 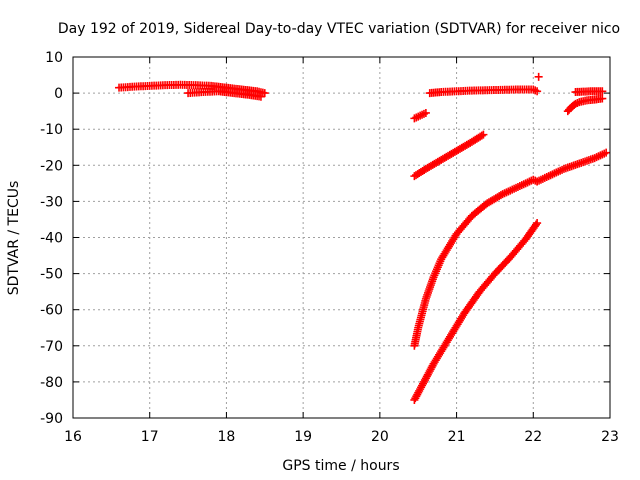 What do you see at coordinates (227, 437) in the screenshot?
I see `x-tick-label: 18` at bounding box center [227, 437].